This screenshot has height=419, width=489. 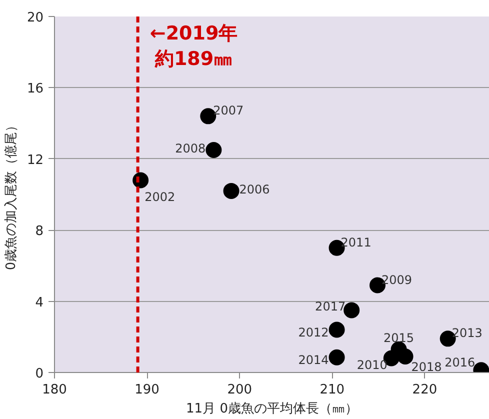 What do you see at coordinates (39, 232) in the screenshot?
I see `y-tick-label: 8` at bounding box center [39, 232].